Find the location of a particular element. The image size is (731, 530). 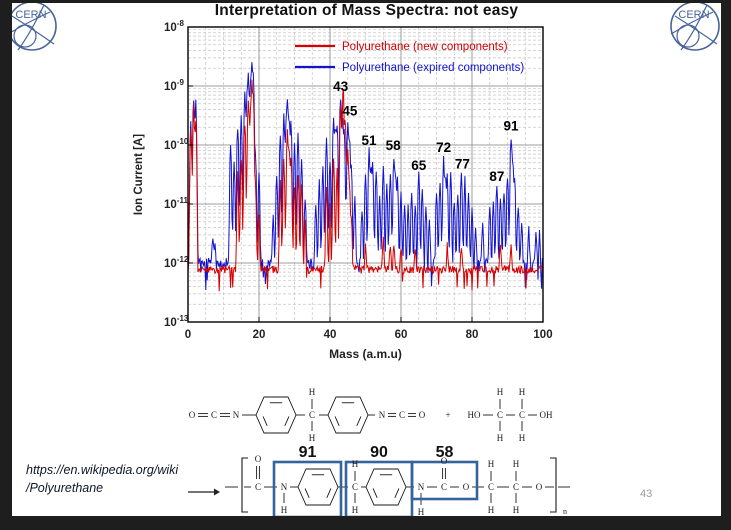

peak-label-87: 87 is located at coordinates (496, 176).